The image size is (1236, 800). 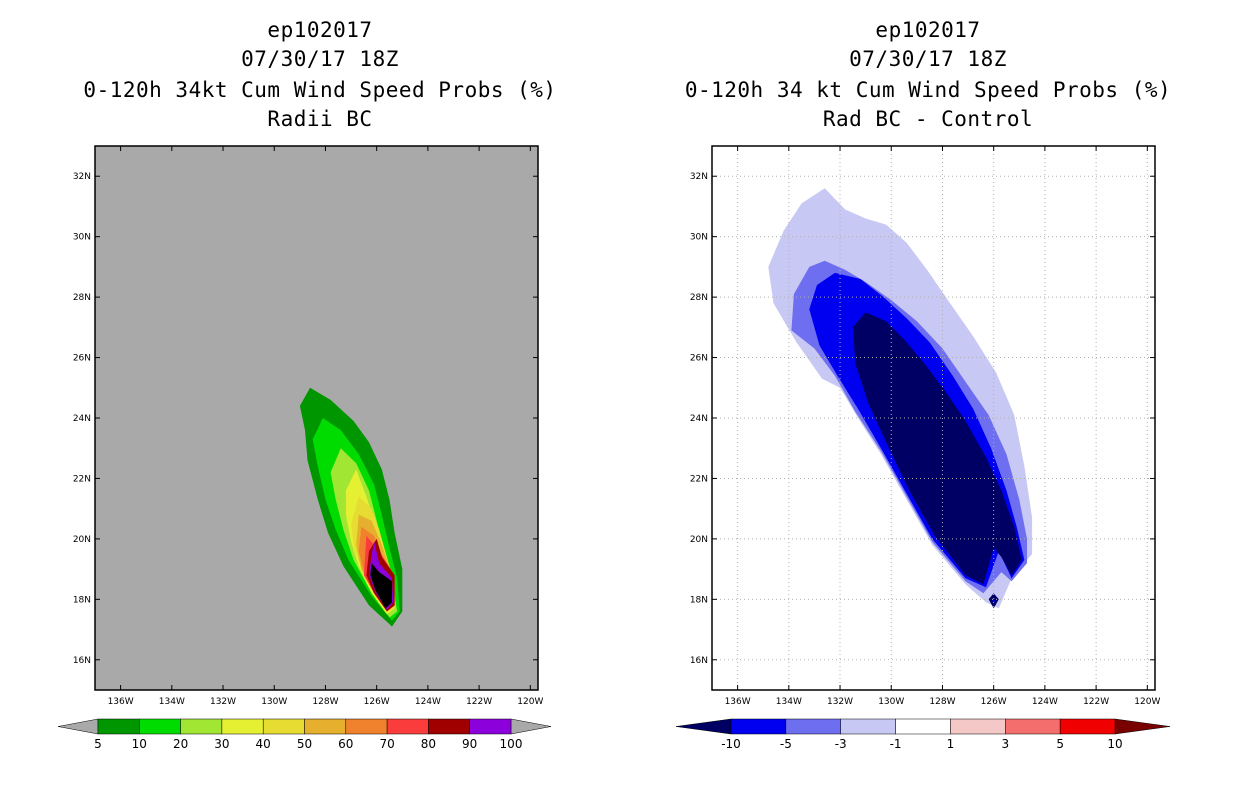 I want to click on colorbar-label: 30, so click(x=221, y=744).